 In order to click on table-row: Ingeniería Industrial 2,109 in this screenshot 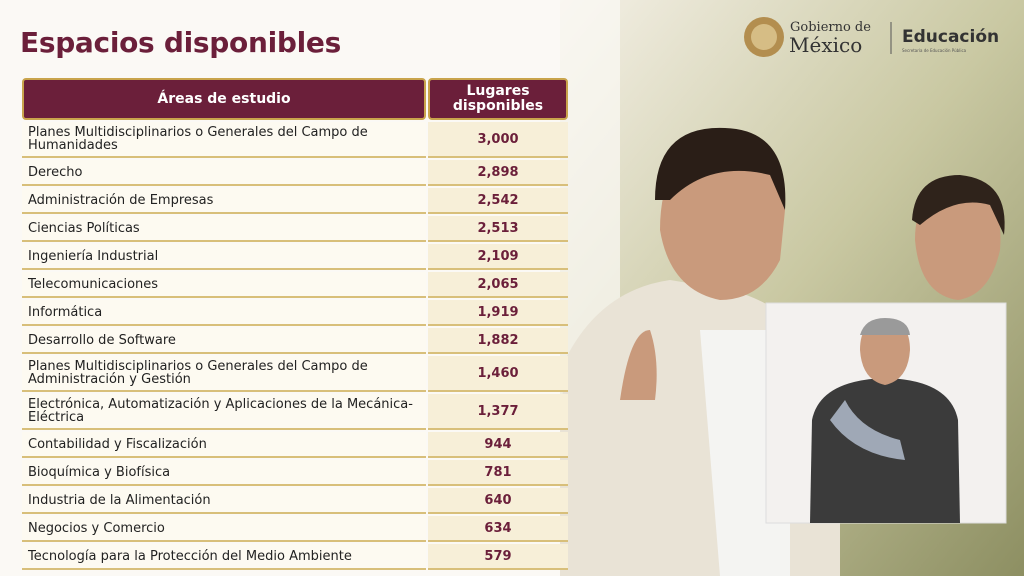, I will do `click(295, 257)`.